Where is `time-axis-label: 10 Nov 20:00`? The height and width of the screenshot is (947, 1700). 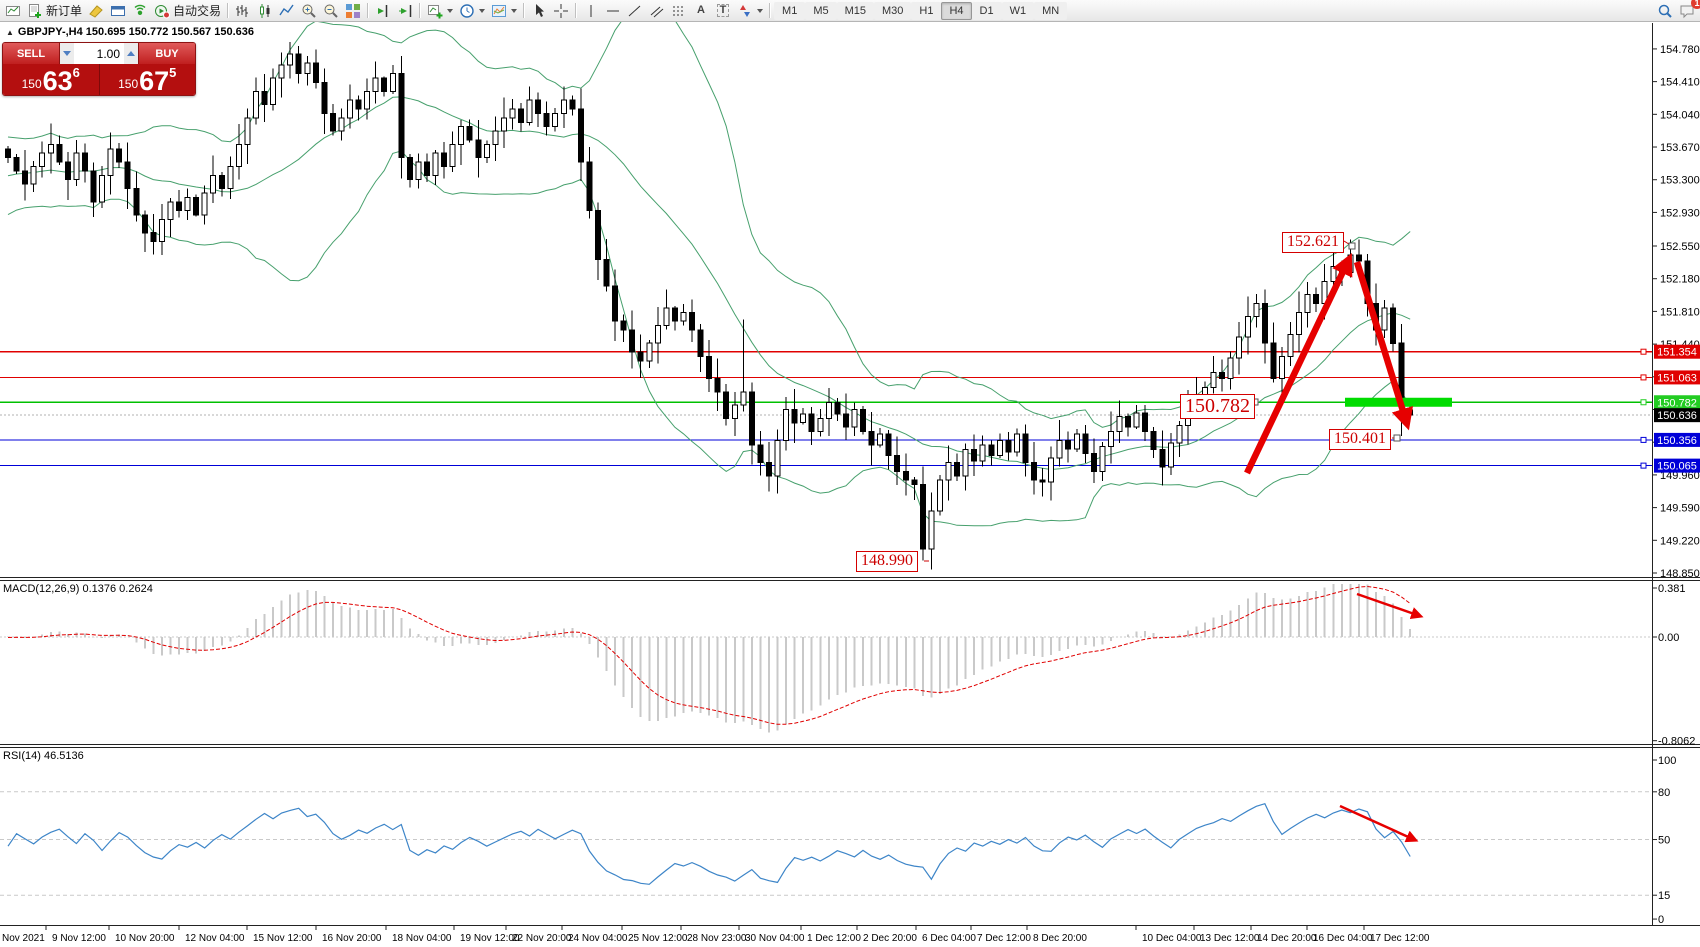
time-axis-label: 10 Nov 20:00 is located at coordinates (145, 938).